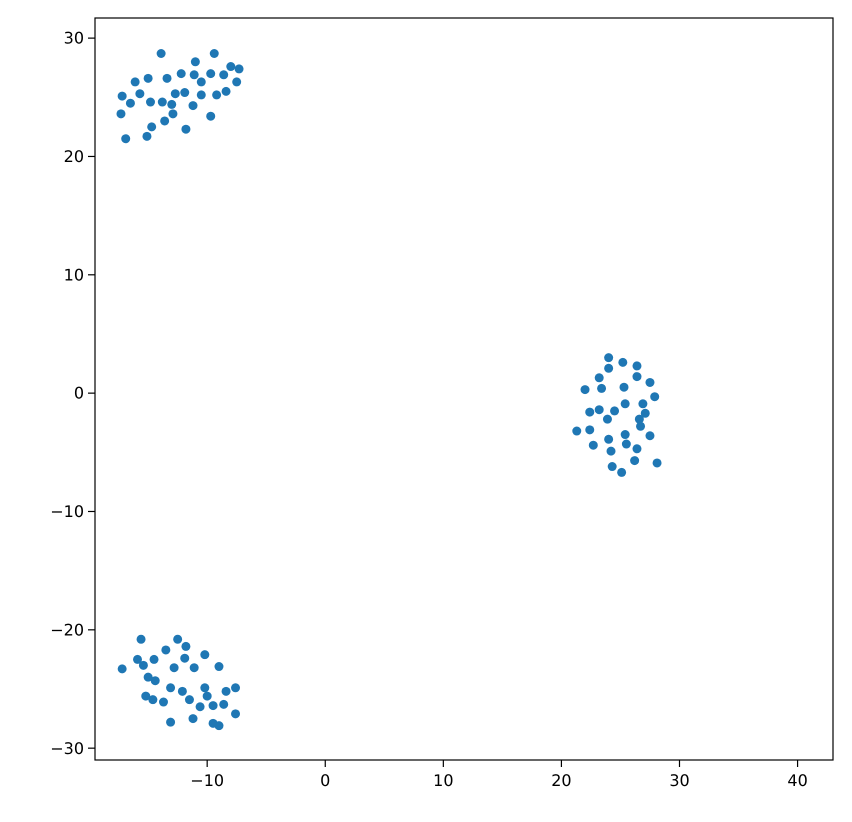 This screenshot has height=822, width=852. What do you see at coordinates (679, 780) in the screenshot?
I see `x-tick-label: 30` at bounding box center [679, 780].